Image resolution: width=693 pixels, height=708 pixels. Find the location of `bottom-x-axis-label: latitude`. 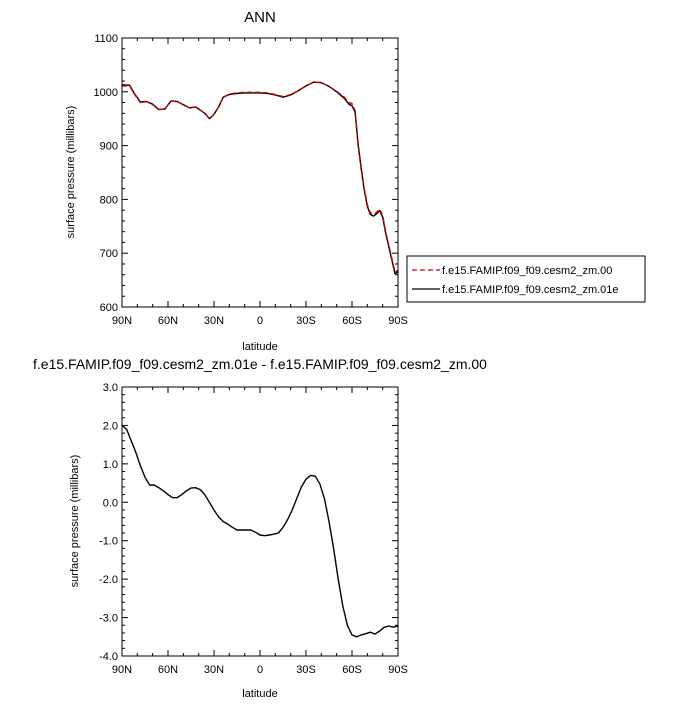

bottom-x-axis-label: latitude is located at coordinates (259, 694).